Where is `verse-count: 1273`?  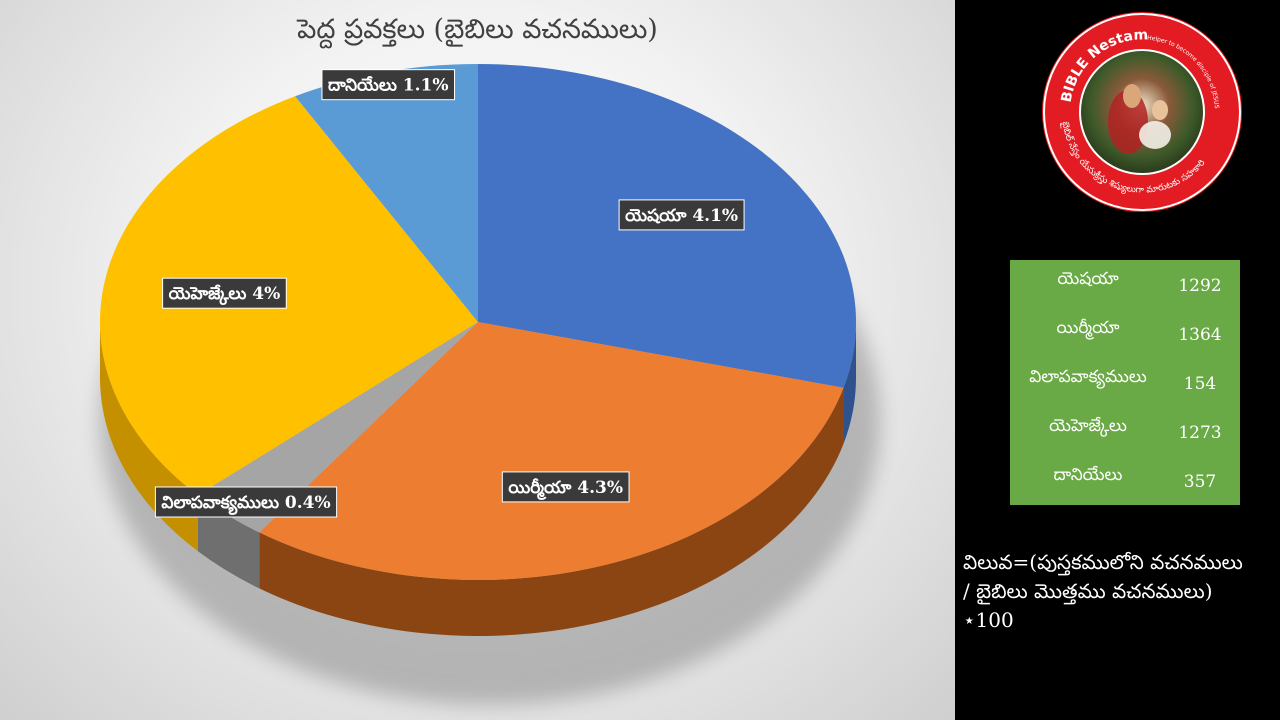
verse-count: 1273 is located at coordinates (1200, 433).